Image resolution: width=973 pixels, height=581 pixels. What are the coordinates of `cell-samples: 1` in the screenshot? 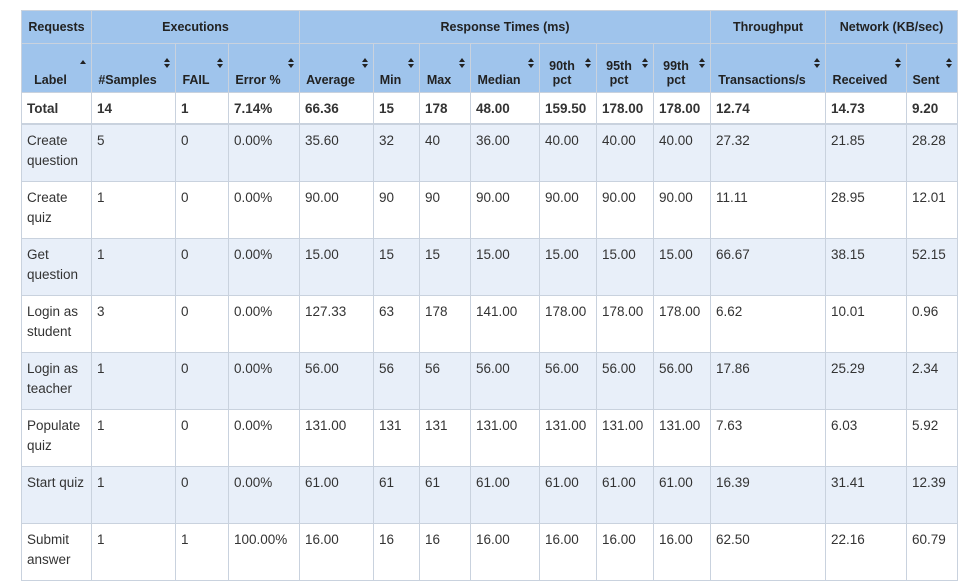 It's located at (133, 495).